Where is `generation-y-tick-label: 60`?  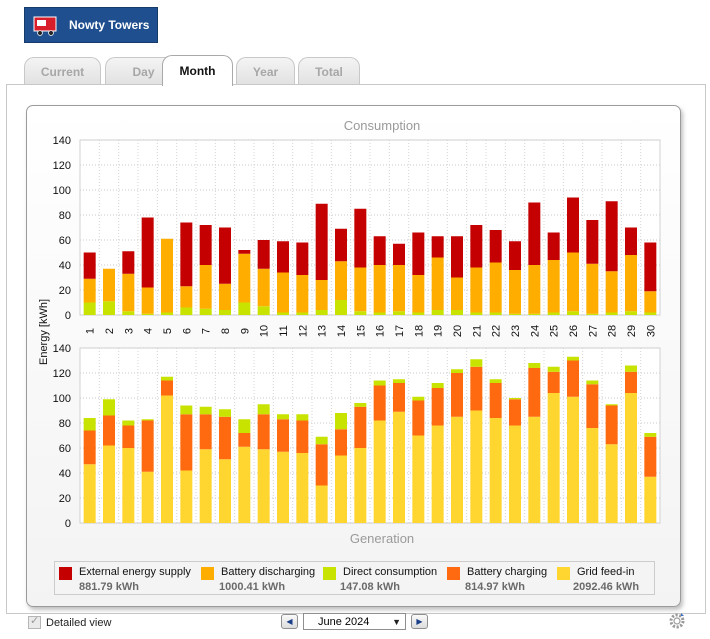
generation-y-tick-label: 60 is located at coordinates (65, 449).